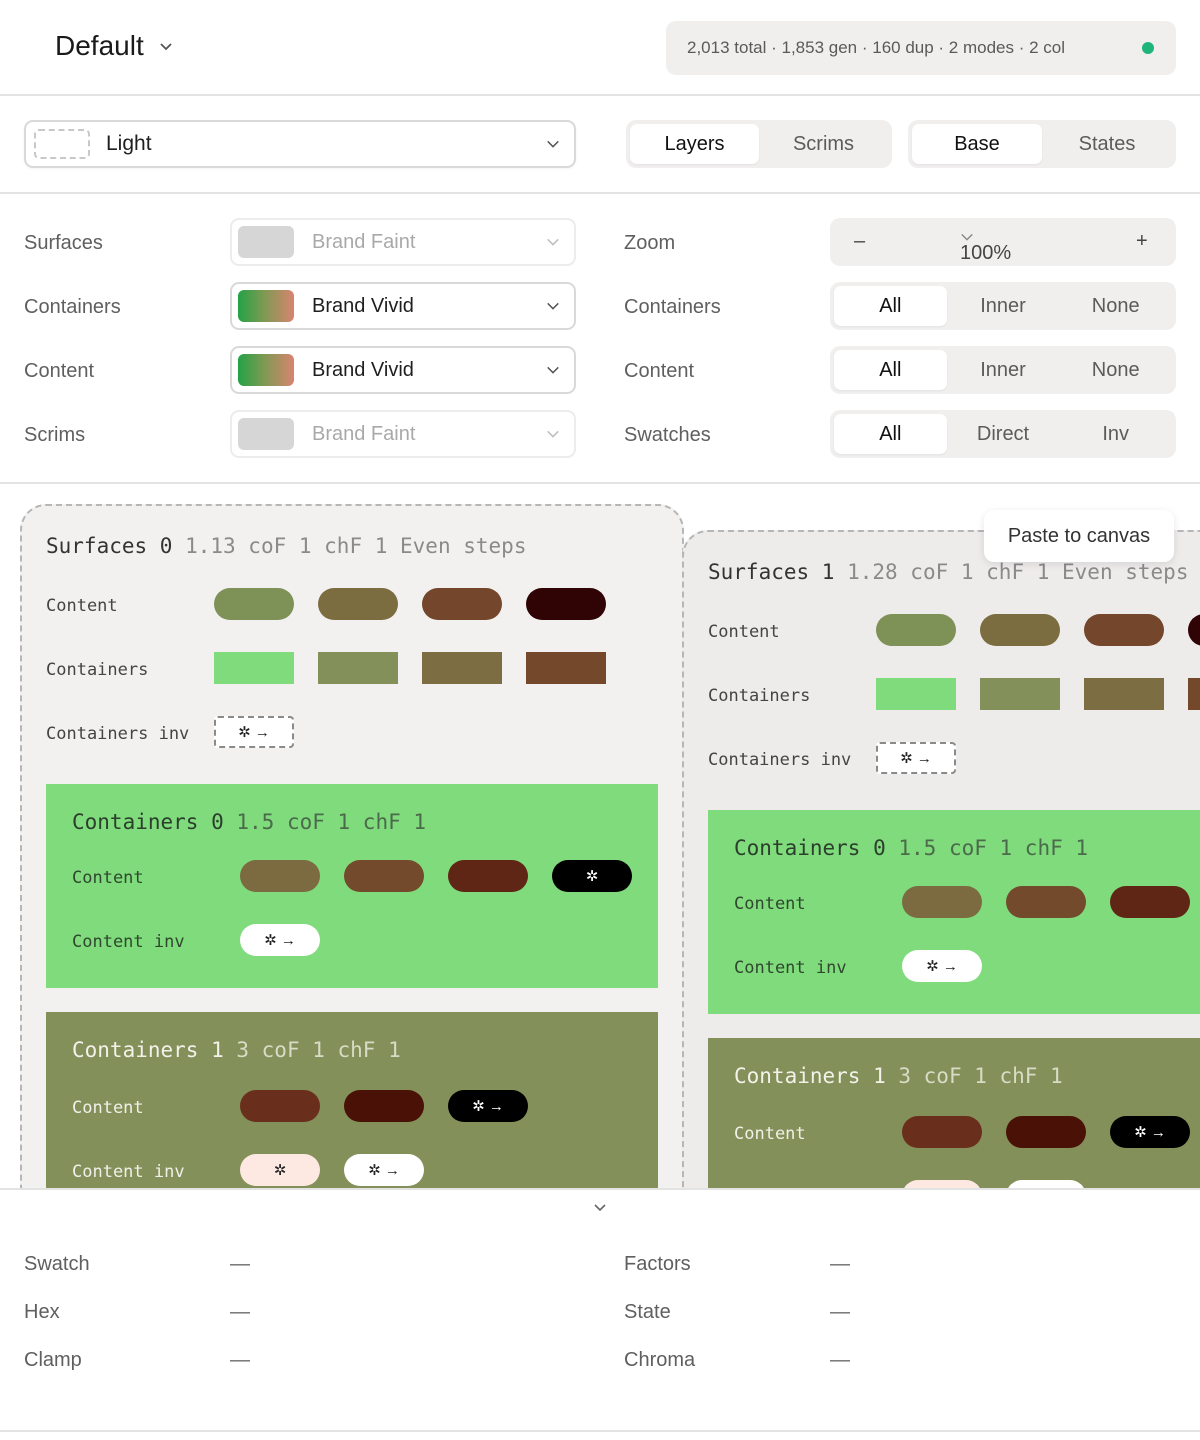 This screenshot has height=1440, width=1200. What do you see at coordinates (1003, 433) in the screenshot?
I see `swatches-direct-option: Direct` at bounding box center [1003, 433].